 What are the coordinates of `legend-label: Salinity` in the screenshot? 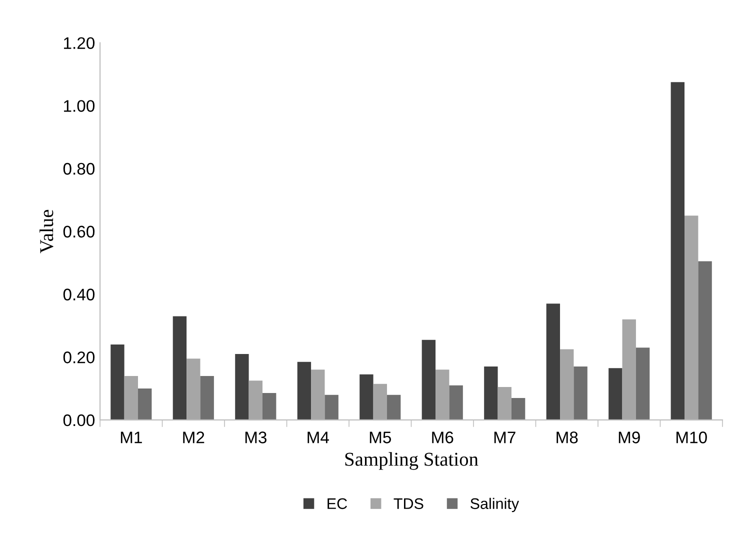 It's located at (495, 505).